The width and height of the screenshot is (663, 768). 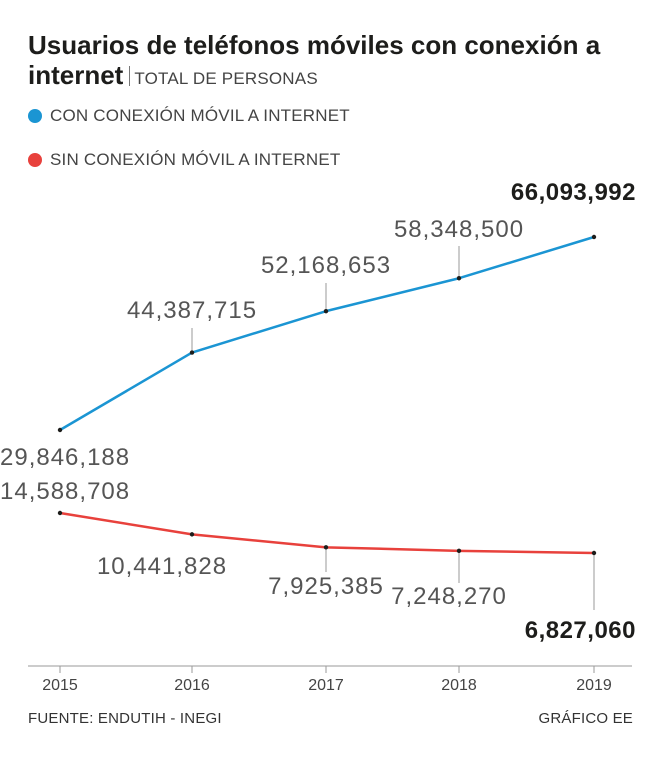 What do you see at coordinates (192, 310) in the screenshot?
I see `data-label-s0-2016: 44,387,715` at bounding box center [192, 310].